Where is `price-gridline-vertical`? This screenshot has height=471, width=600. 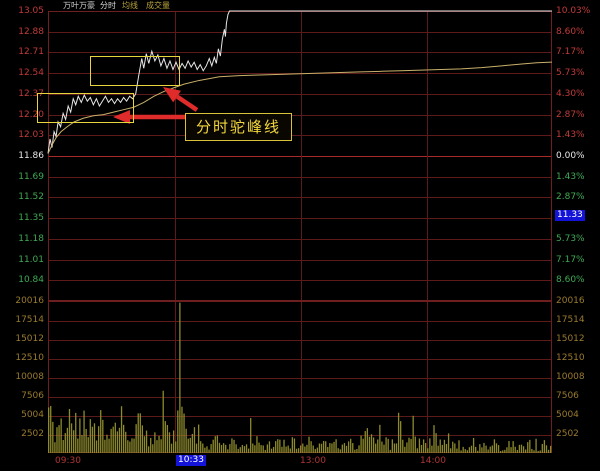
price-gridline-vertical is located at coordinates (301, 156).